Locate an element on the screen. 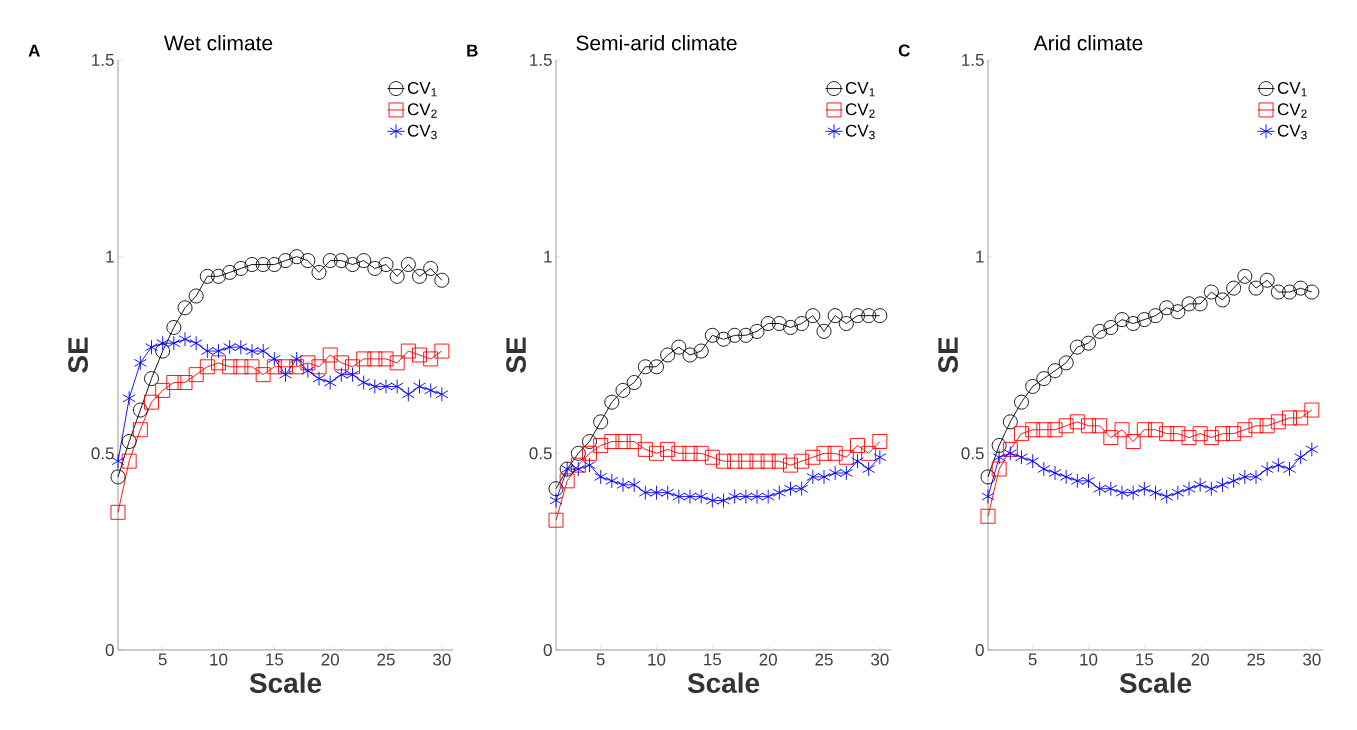 The height and width of the screenshot is (730, 1357). y-tick-label: 0.5 is located at coordinates (102, 453).